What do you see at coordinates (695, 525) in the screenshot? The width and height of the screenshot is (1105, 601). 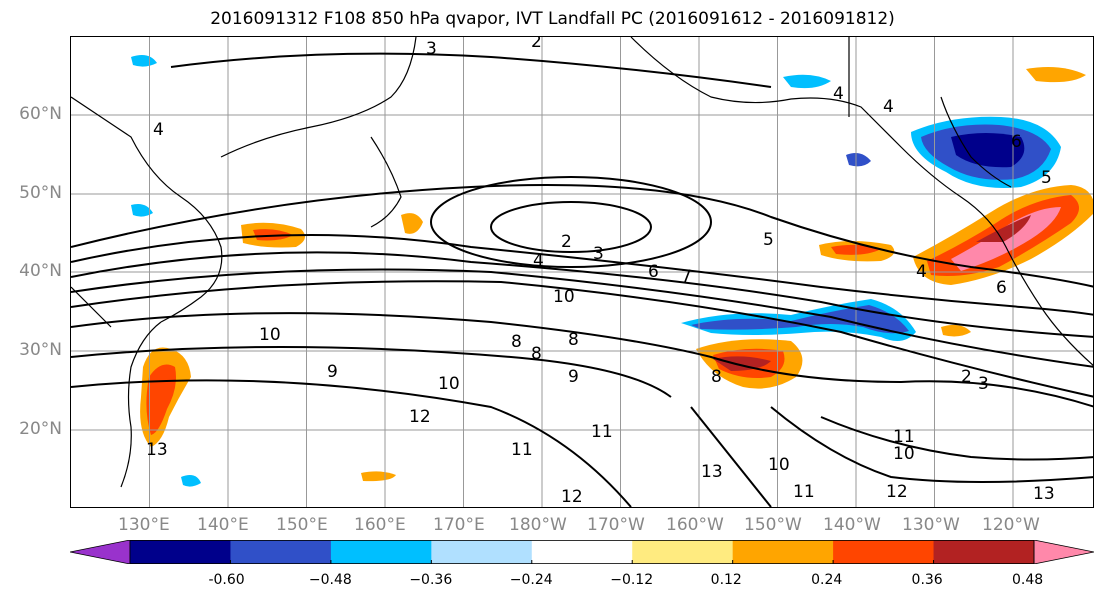 I see `lon-label: 160°W` at bounding box center [695, 525].